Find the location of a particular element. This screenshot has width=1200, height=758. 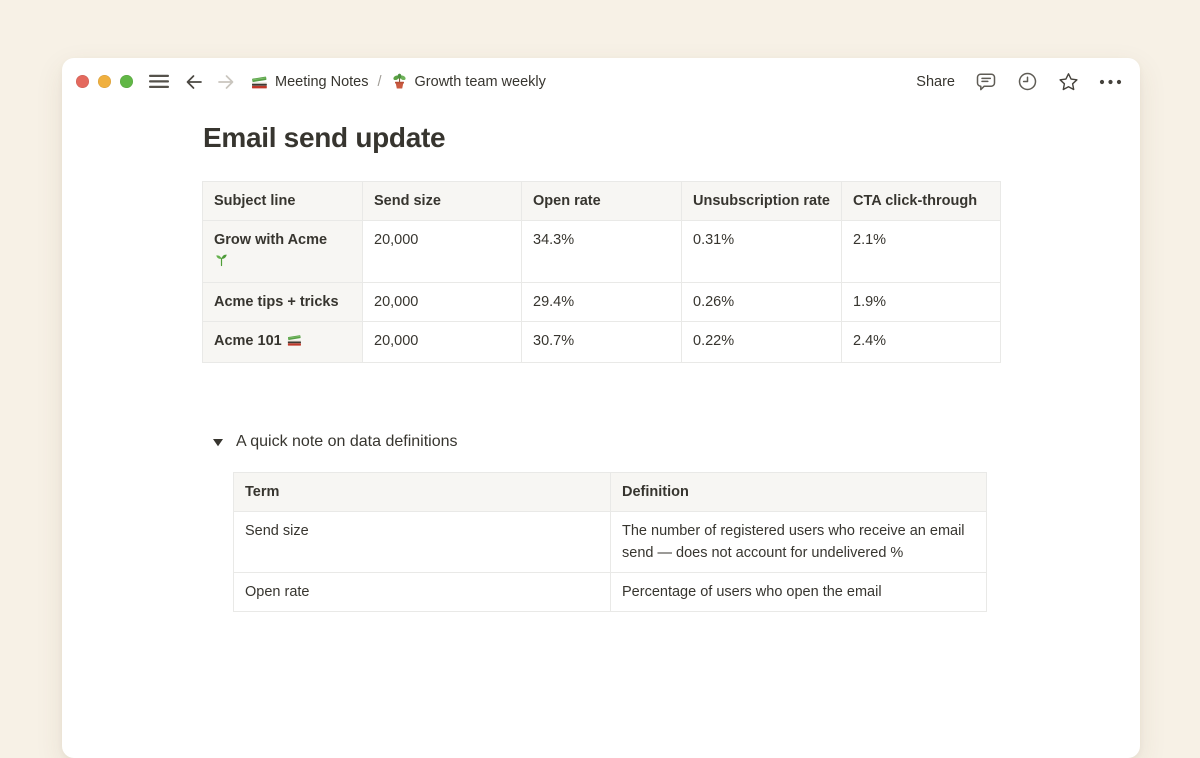

breadcrumb-root-label: Meeting Notes is located at coordinates (322, 81).